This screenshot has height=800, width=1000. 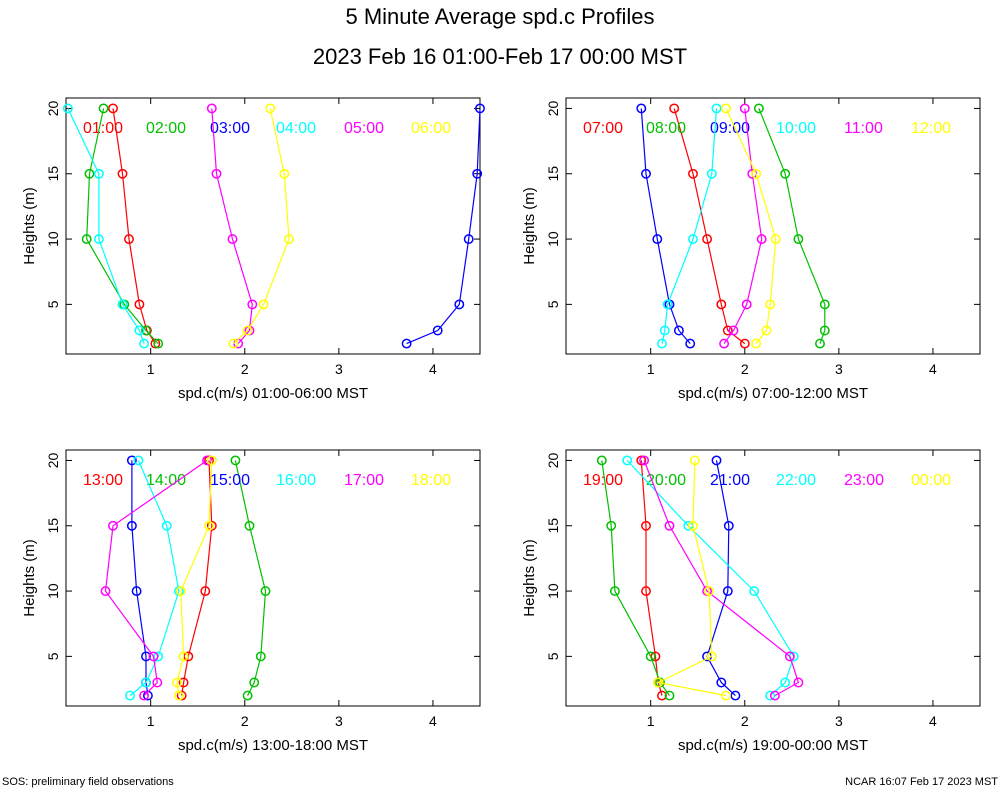 What do you see at coordinates (273, 393) in the screenshot?
I see `x-axis-label: spd.c(m/s) 01:00-06:00 MST` at bounding box center [273, 393].